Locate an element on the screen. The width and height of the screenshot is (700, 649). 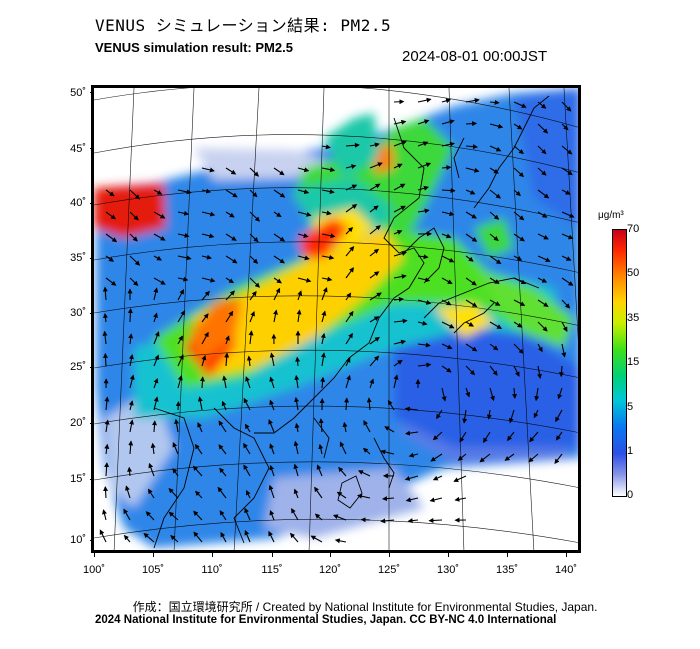
title-jp: VENUS シミュレーション結果: PM2.5 is located at coordinates (243, 25).